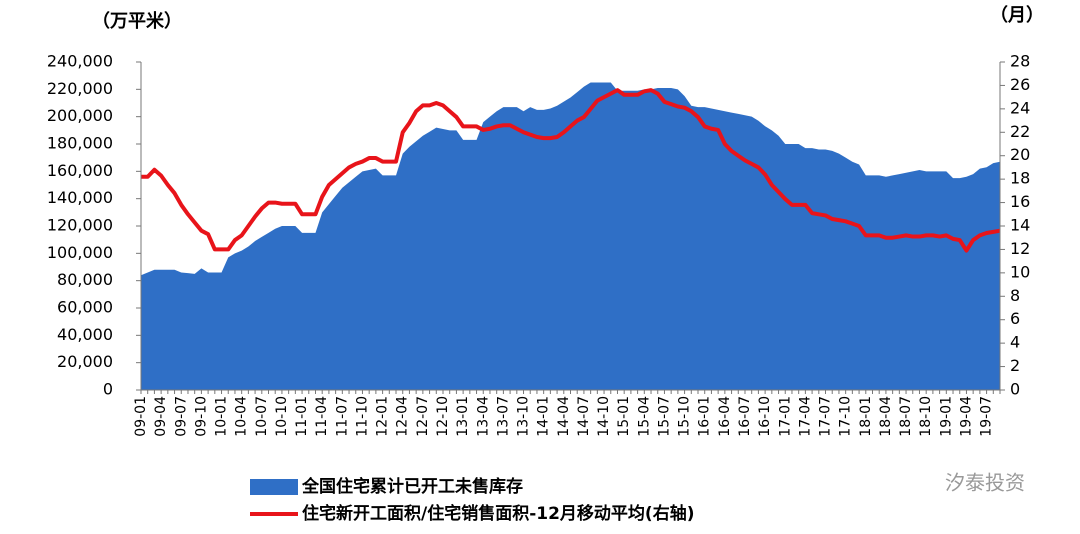  I want to click on legend-label: 全国住宅累计已开工未售库存, so click(412, 486).